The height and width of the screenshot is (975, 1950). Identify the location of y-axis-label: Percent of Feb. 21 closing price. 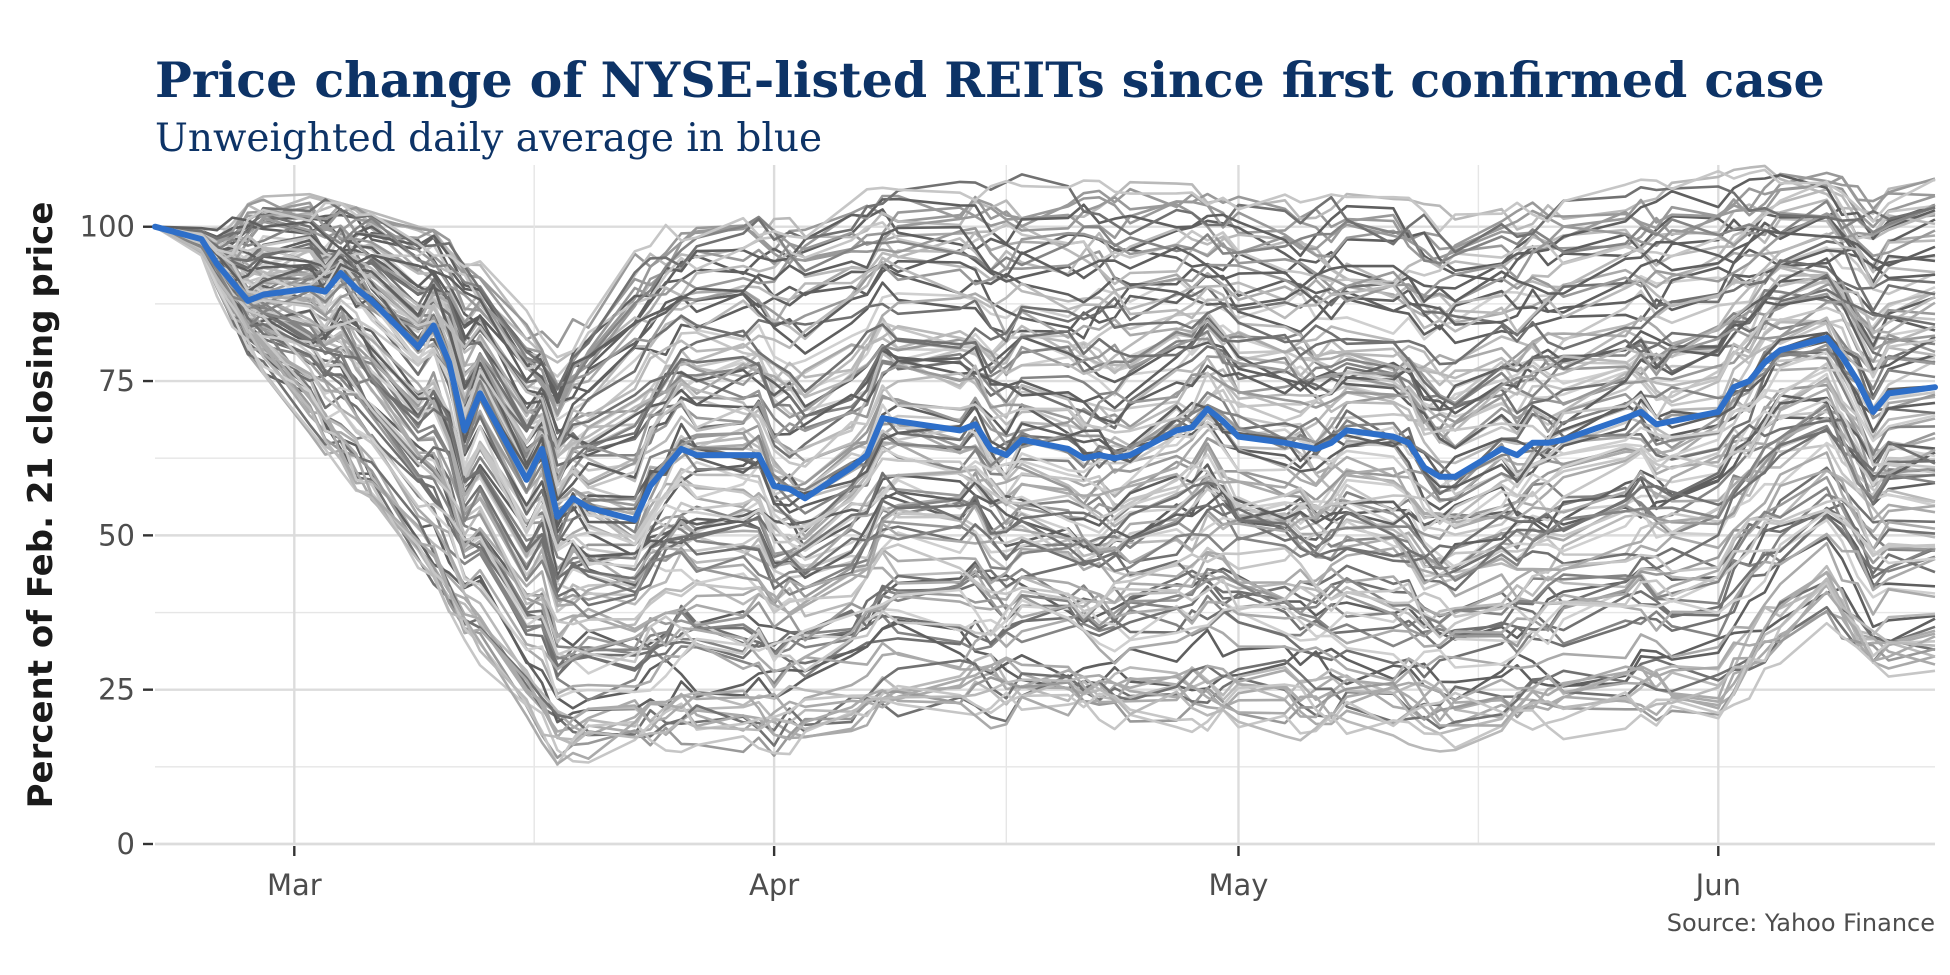
(41, 505).